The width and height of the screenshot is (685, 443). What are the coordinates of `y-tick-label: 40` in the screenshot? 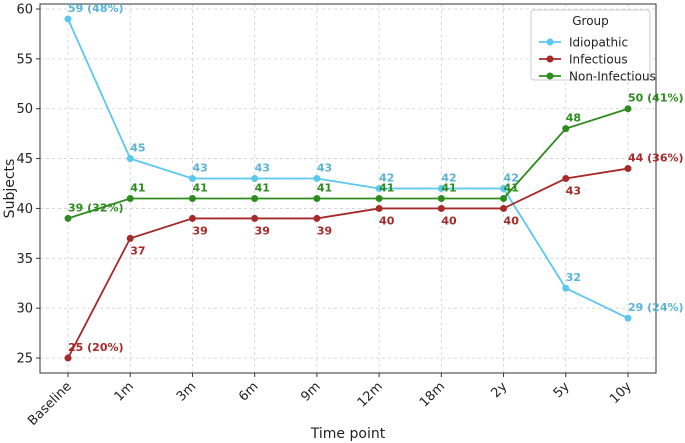 It's located at (24, 209).